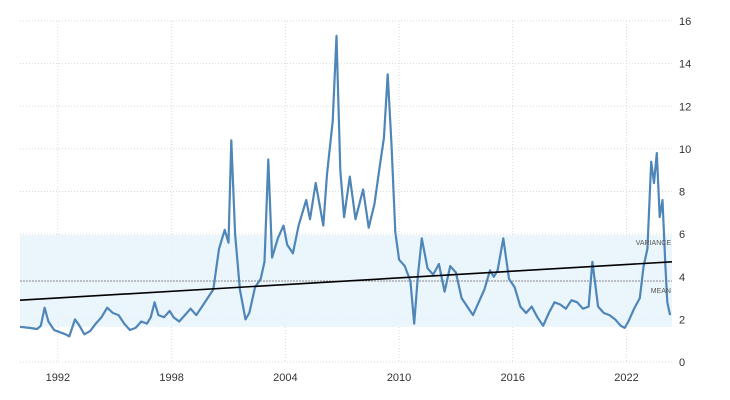 The width and height of the screenshot is (730, 400). Describe the element at coordinates (58, 378) in the screenshot. I see `x-tick-label: 1992` at that location.